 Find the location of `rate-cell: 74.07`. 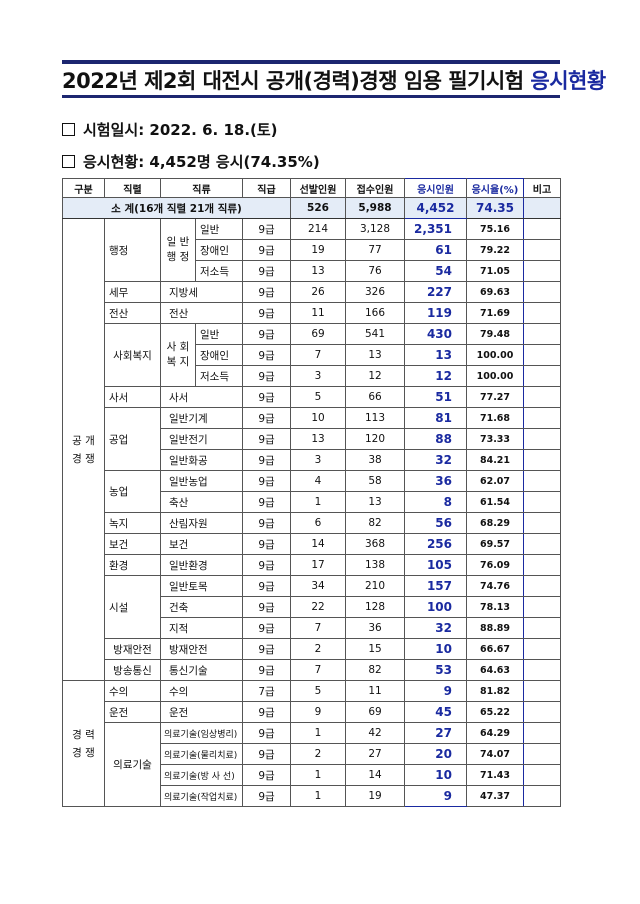

rate-cell: 74.07 is located at coordinates (495, 754).